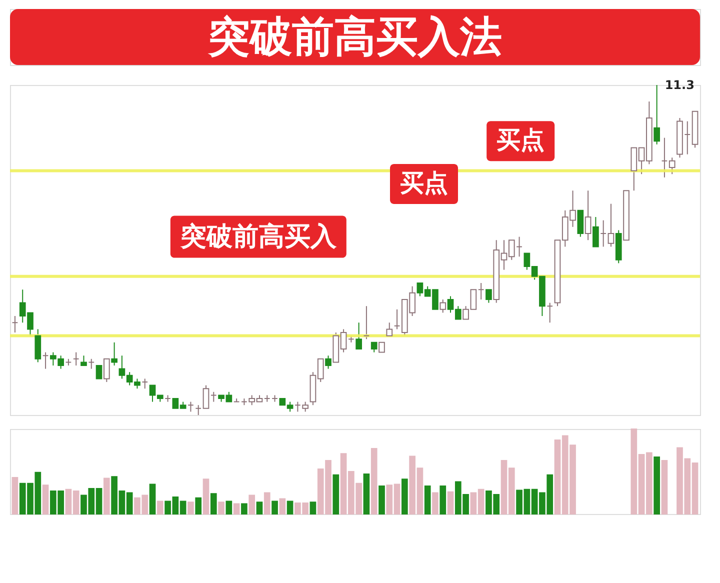 This screenshot has height=583, width=720. What do you see at coordinates (679, 85) in the screenshot?
I see `annotation: 11.3` at bounding box center [679, 85].